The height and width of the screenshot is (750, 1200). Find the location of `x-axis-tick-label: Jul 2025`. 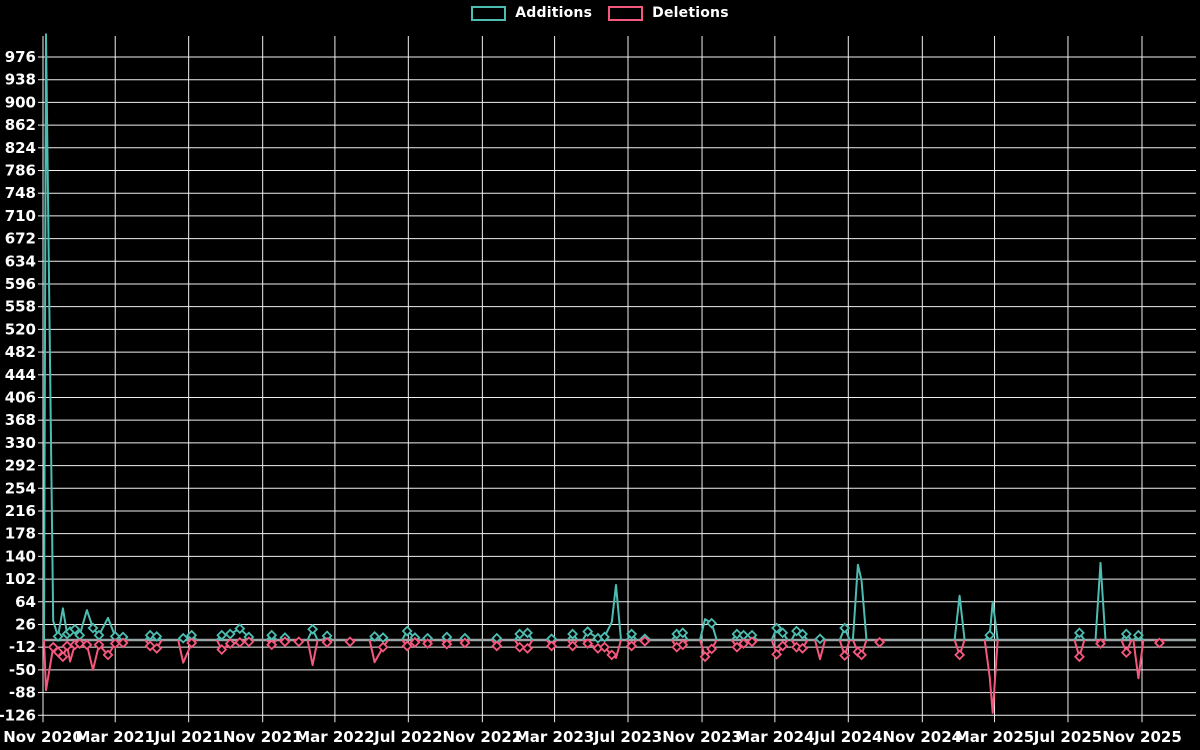

x-axis-tick-label: Jul 2025 is located at coordinates (1067, 737).